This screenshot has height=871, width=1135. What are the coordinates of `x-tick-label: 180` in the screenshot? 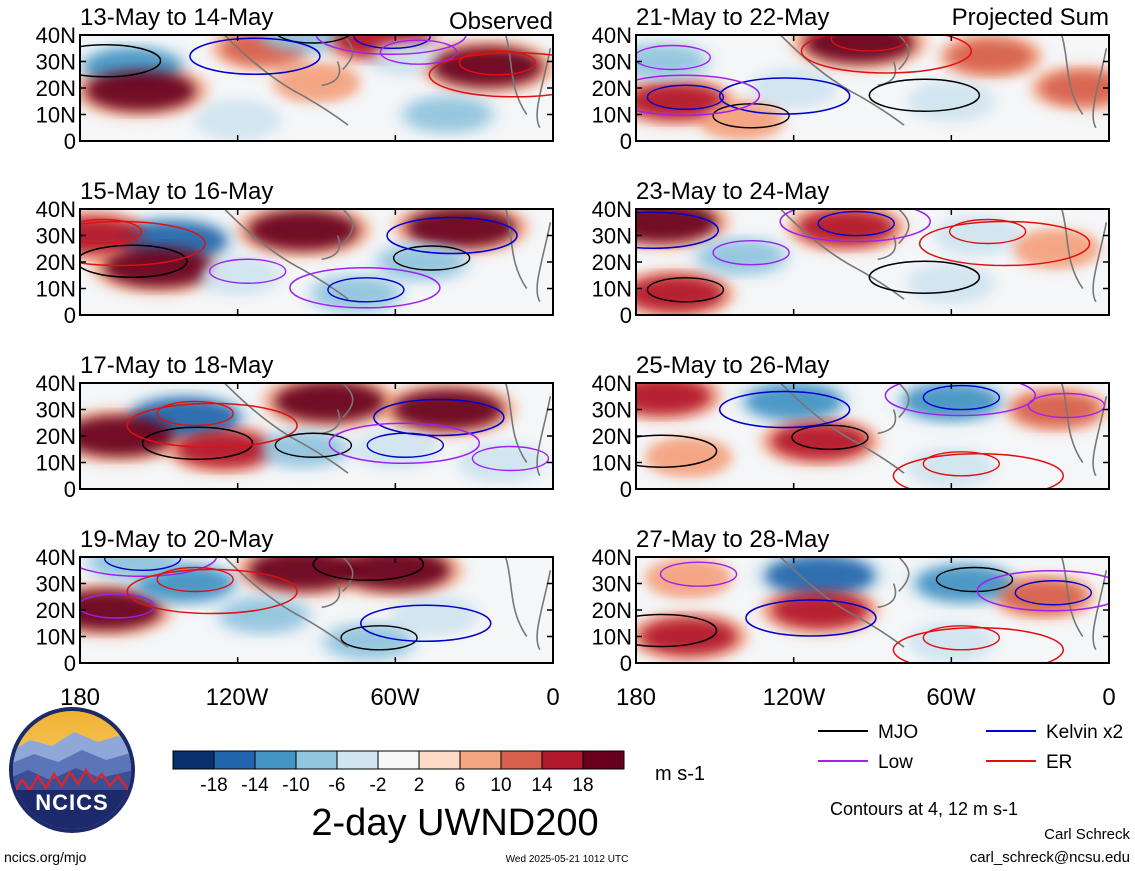 It's located at (636, 697).